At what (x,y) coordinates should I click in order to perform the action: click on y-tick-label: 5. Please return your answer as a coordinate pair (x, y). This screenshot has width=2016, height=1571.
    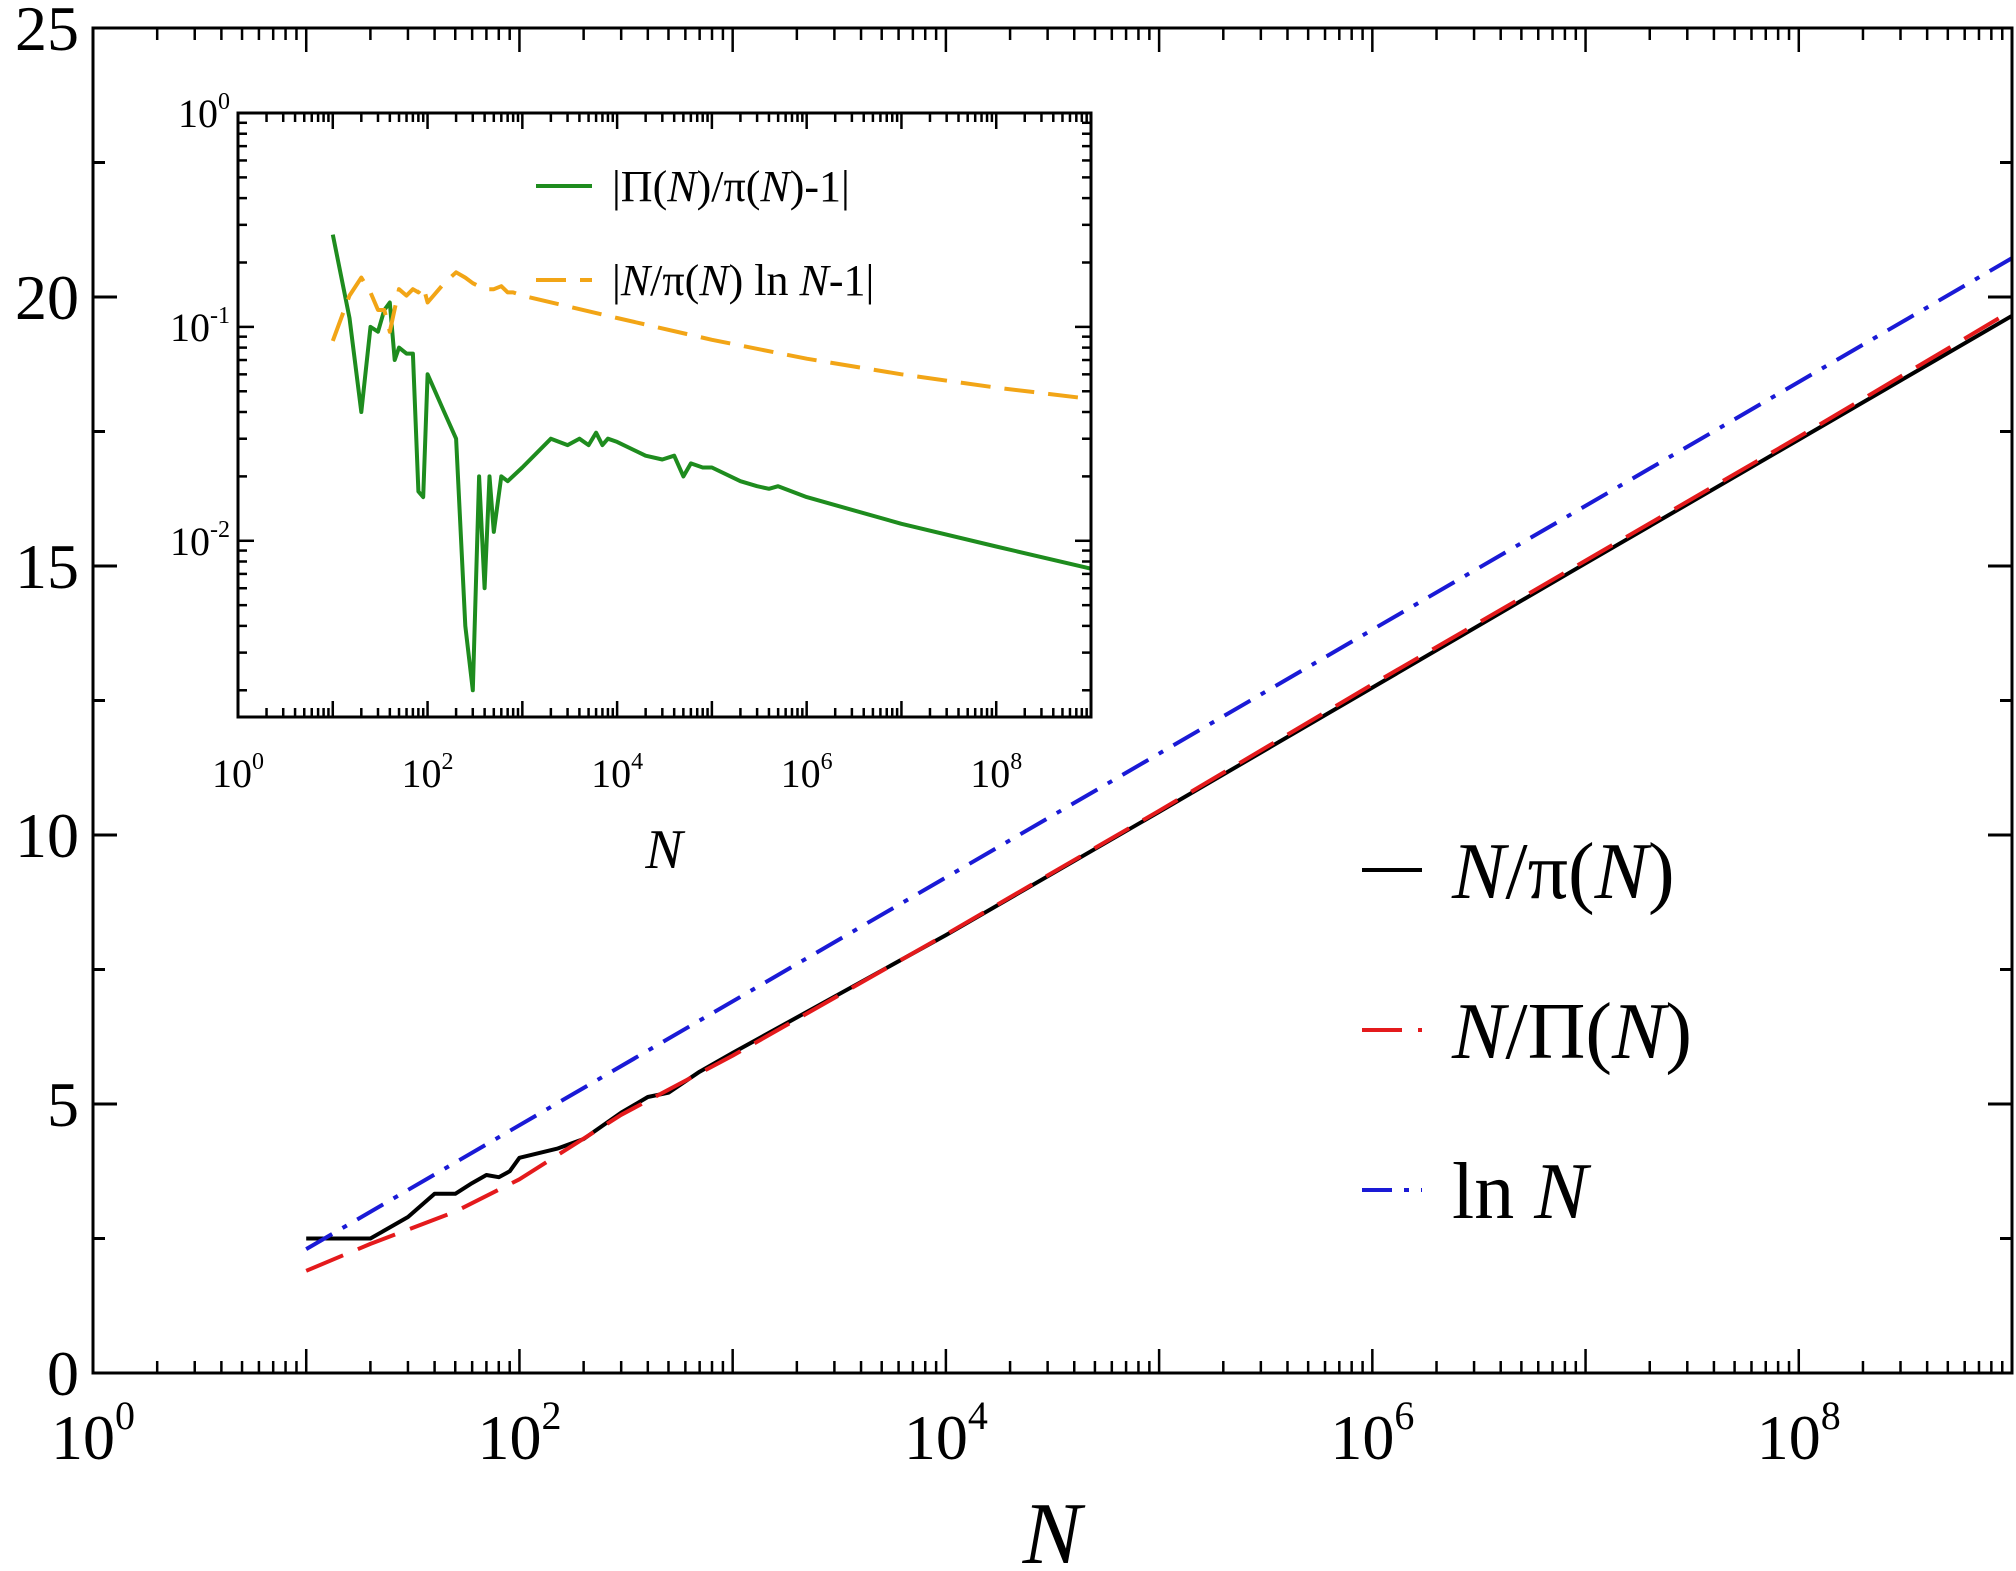
    Looking at the image, I should click on (63, 1104).